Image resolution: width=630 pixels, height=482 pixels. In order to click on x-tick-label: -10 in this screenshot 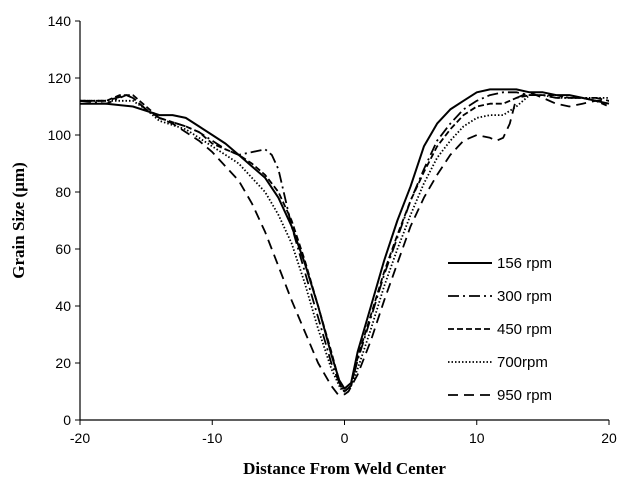, I will do `click(212, 438)`.